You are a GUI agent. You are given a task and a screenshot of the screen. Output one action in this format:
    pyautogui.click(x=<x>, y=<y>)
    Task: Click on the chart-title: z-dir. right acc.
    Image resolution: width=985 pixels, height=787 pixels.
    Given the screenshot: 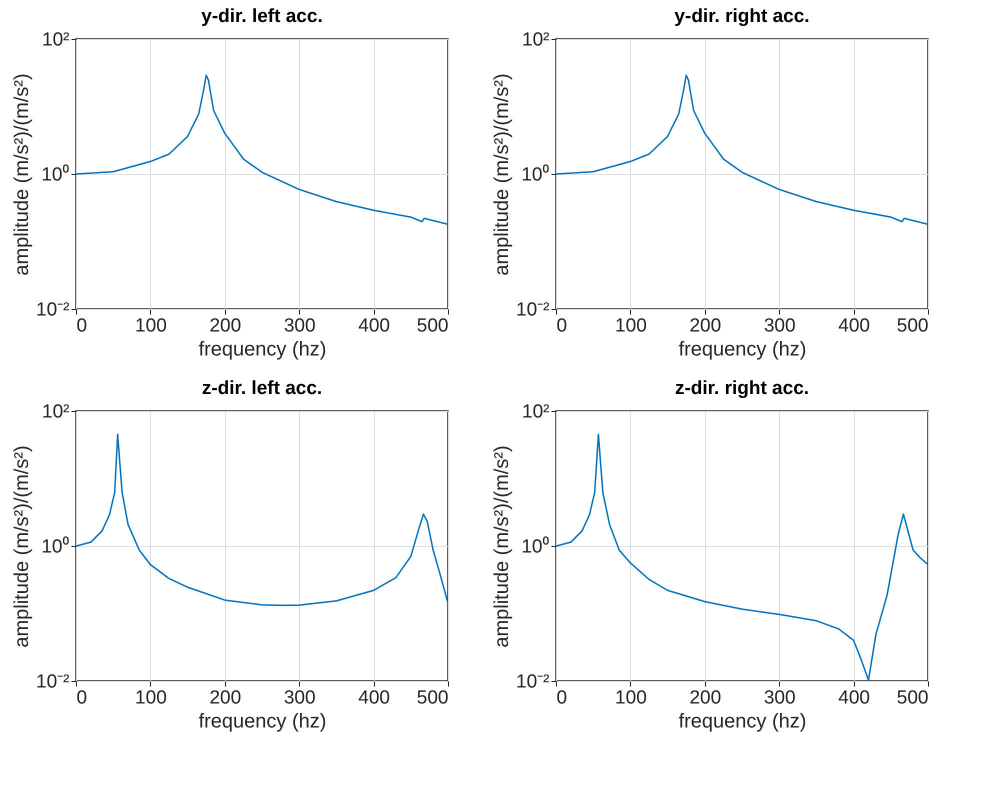 What is the action you would take?
    pyautogui.click(x=742, y=388)
    